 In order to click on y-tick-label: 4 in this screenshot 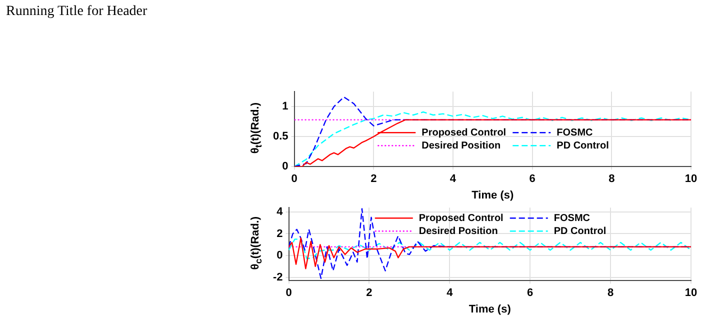, I will do `click(280, 212)`.